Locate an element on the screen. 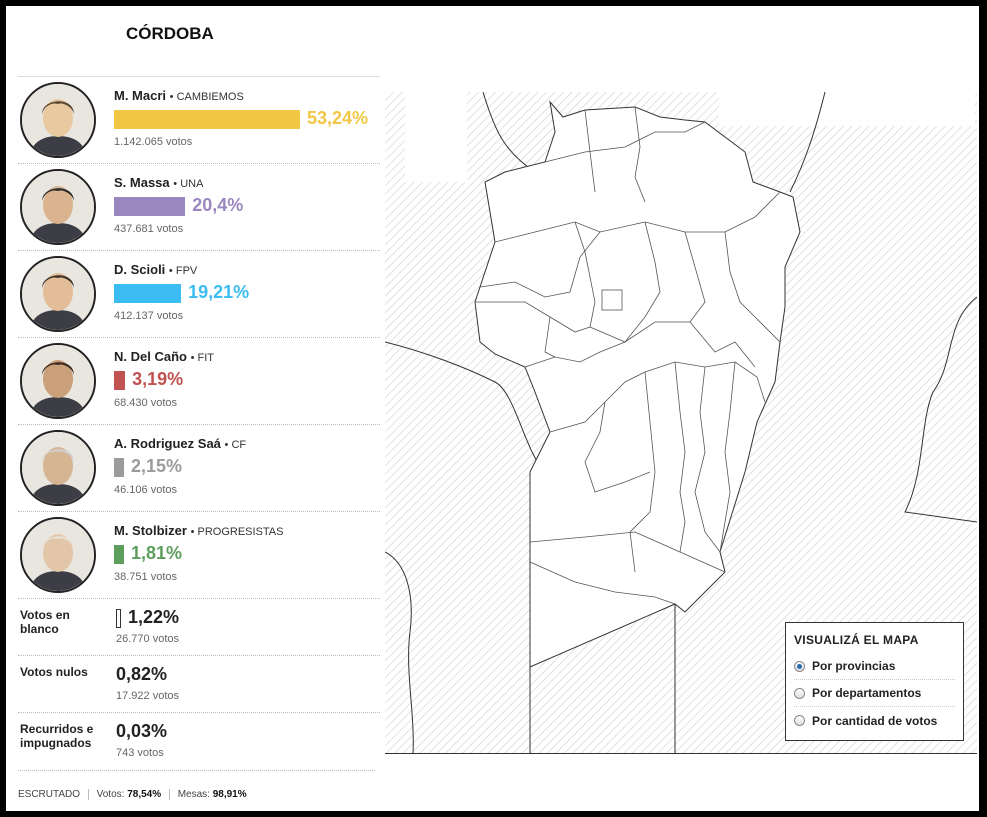  candidate-row: N. Del Caño • FIT 3,19% 68.430 votos is located at coordinates (199, 380).